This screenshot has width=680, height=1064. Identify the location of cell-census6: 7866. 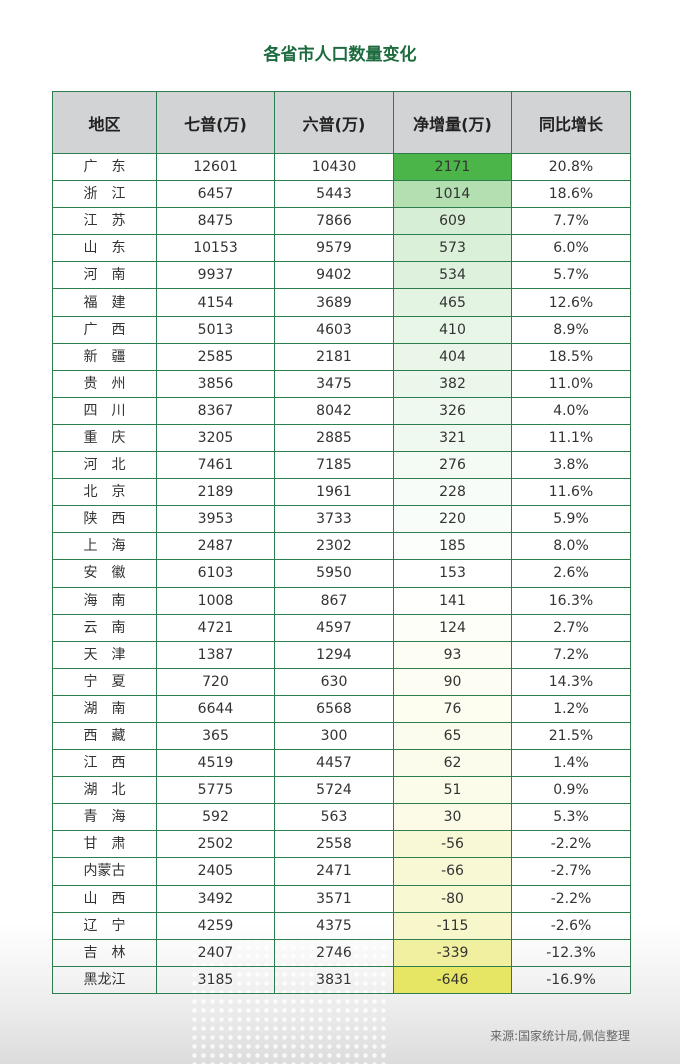
(334, 221).